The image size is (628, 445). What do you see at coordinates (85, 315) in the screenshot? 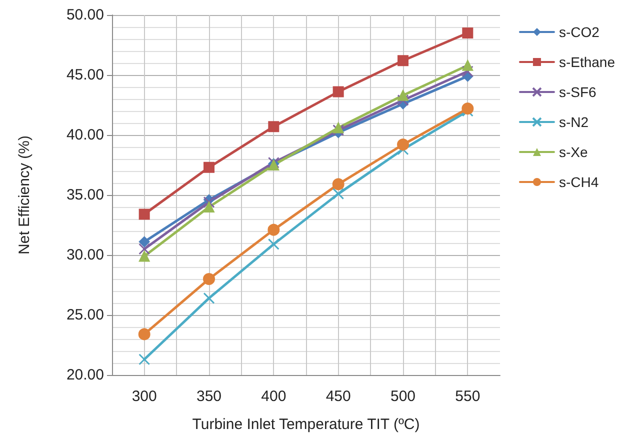
I see `y-tick-label: 25.00` at bounding box center [85, 315].